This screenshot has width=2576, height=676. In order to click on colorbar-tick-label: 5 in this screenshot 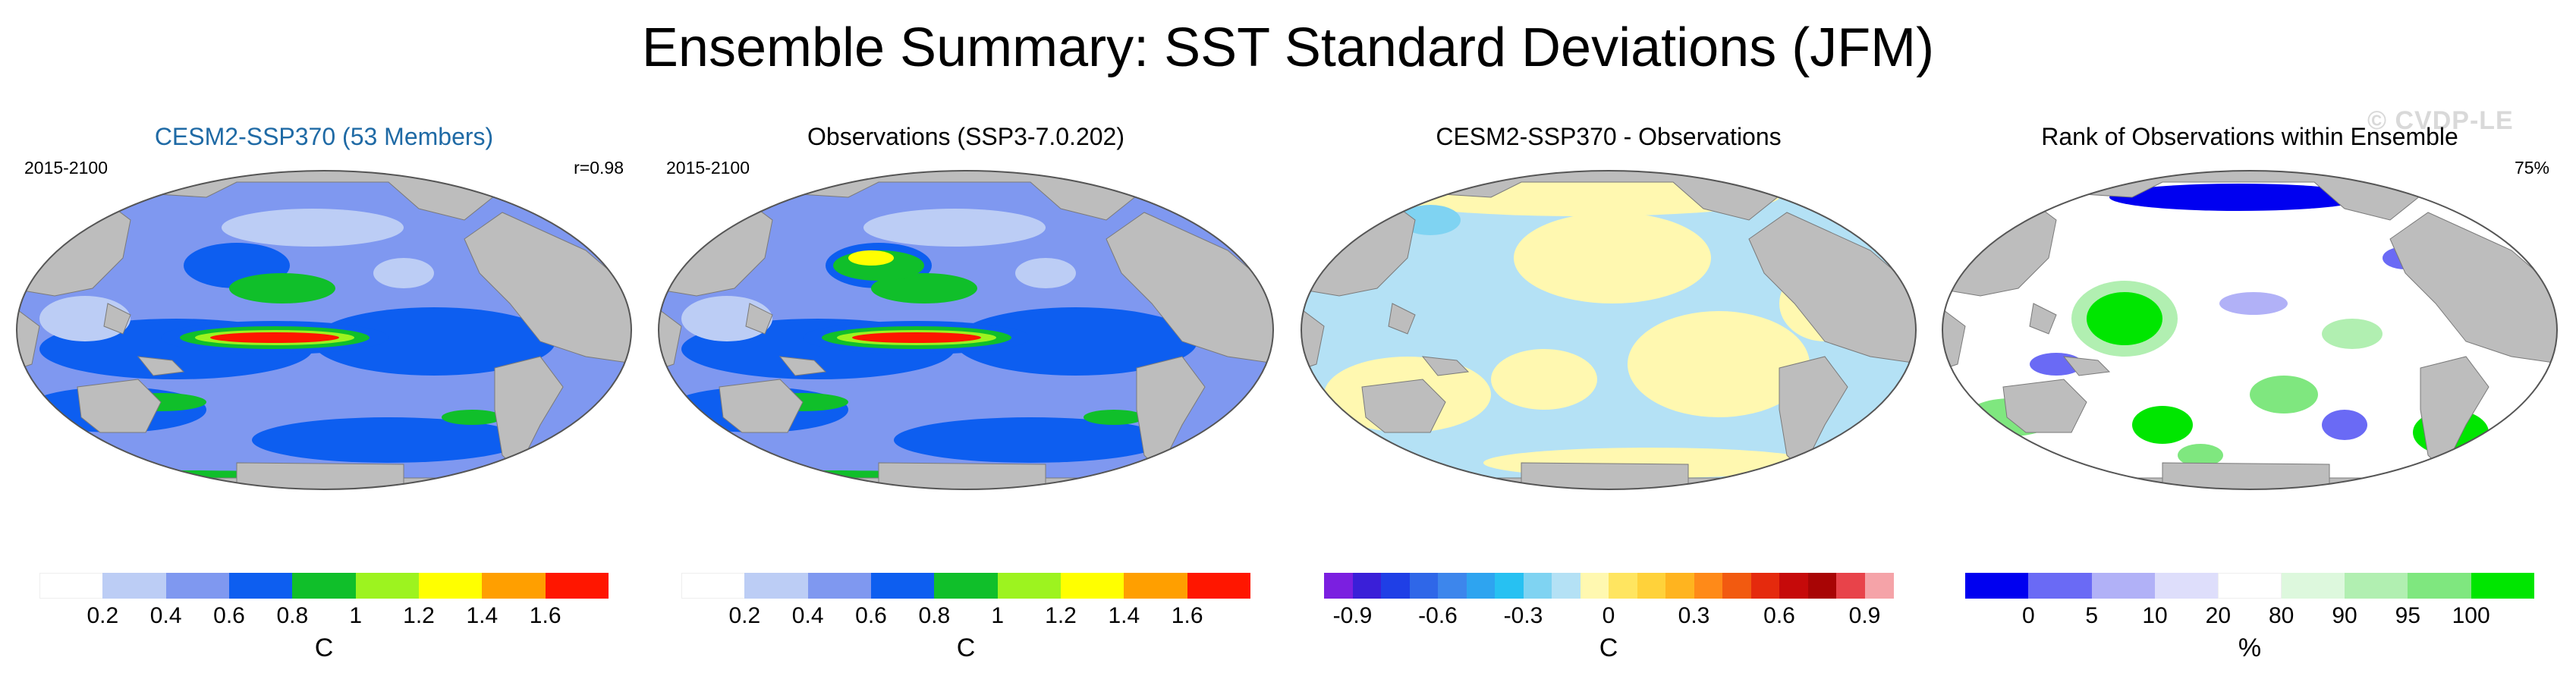, I will do `click(2091, 615)`.